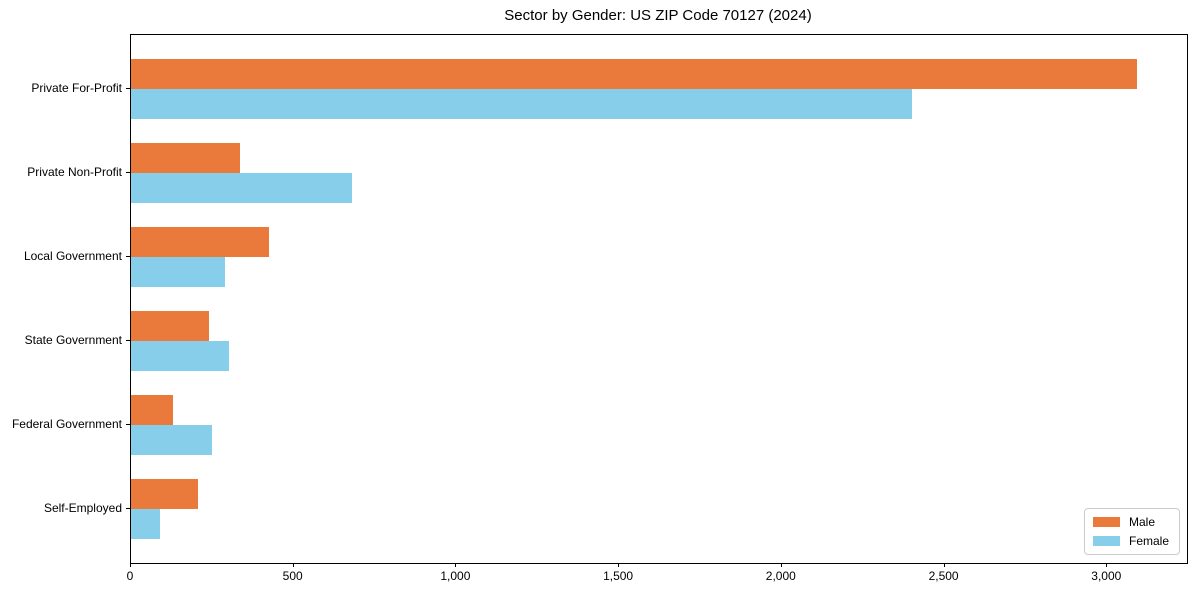 The image size is (1200, 600). Describe the element at coordinates (185, 158) in the screenshot. I see `bar-male-private-non-profit` at that location.